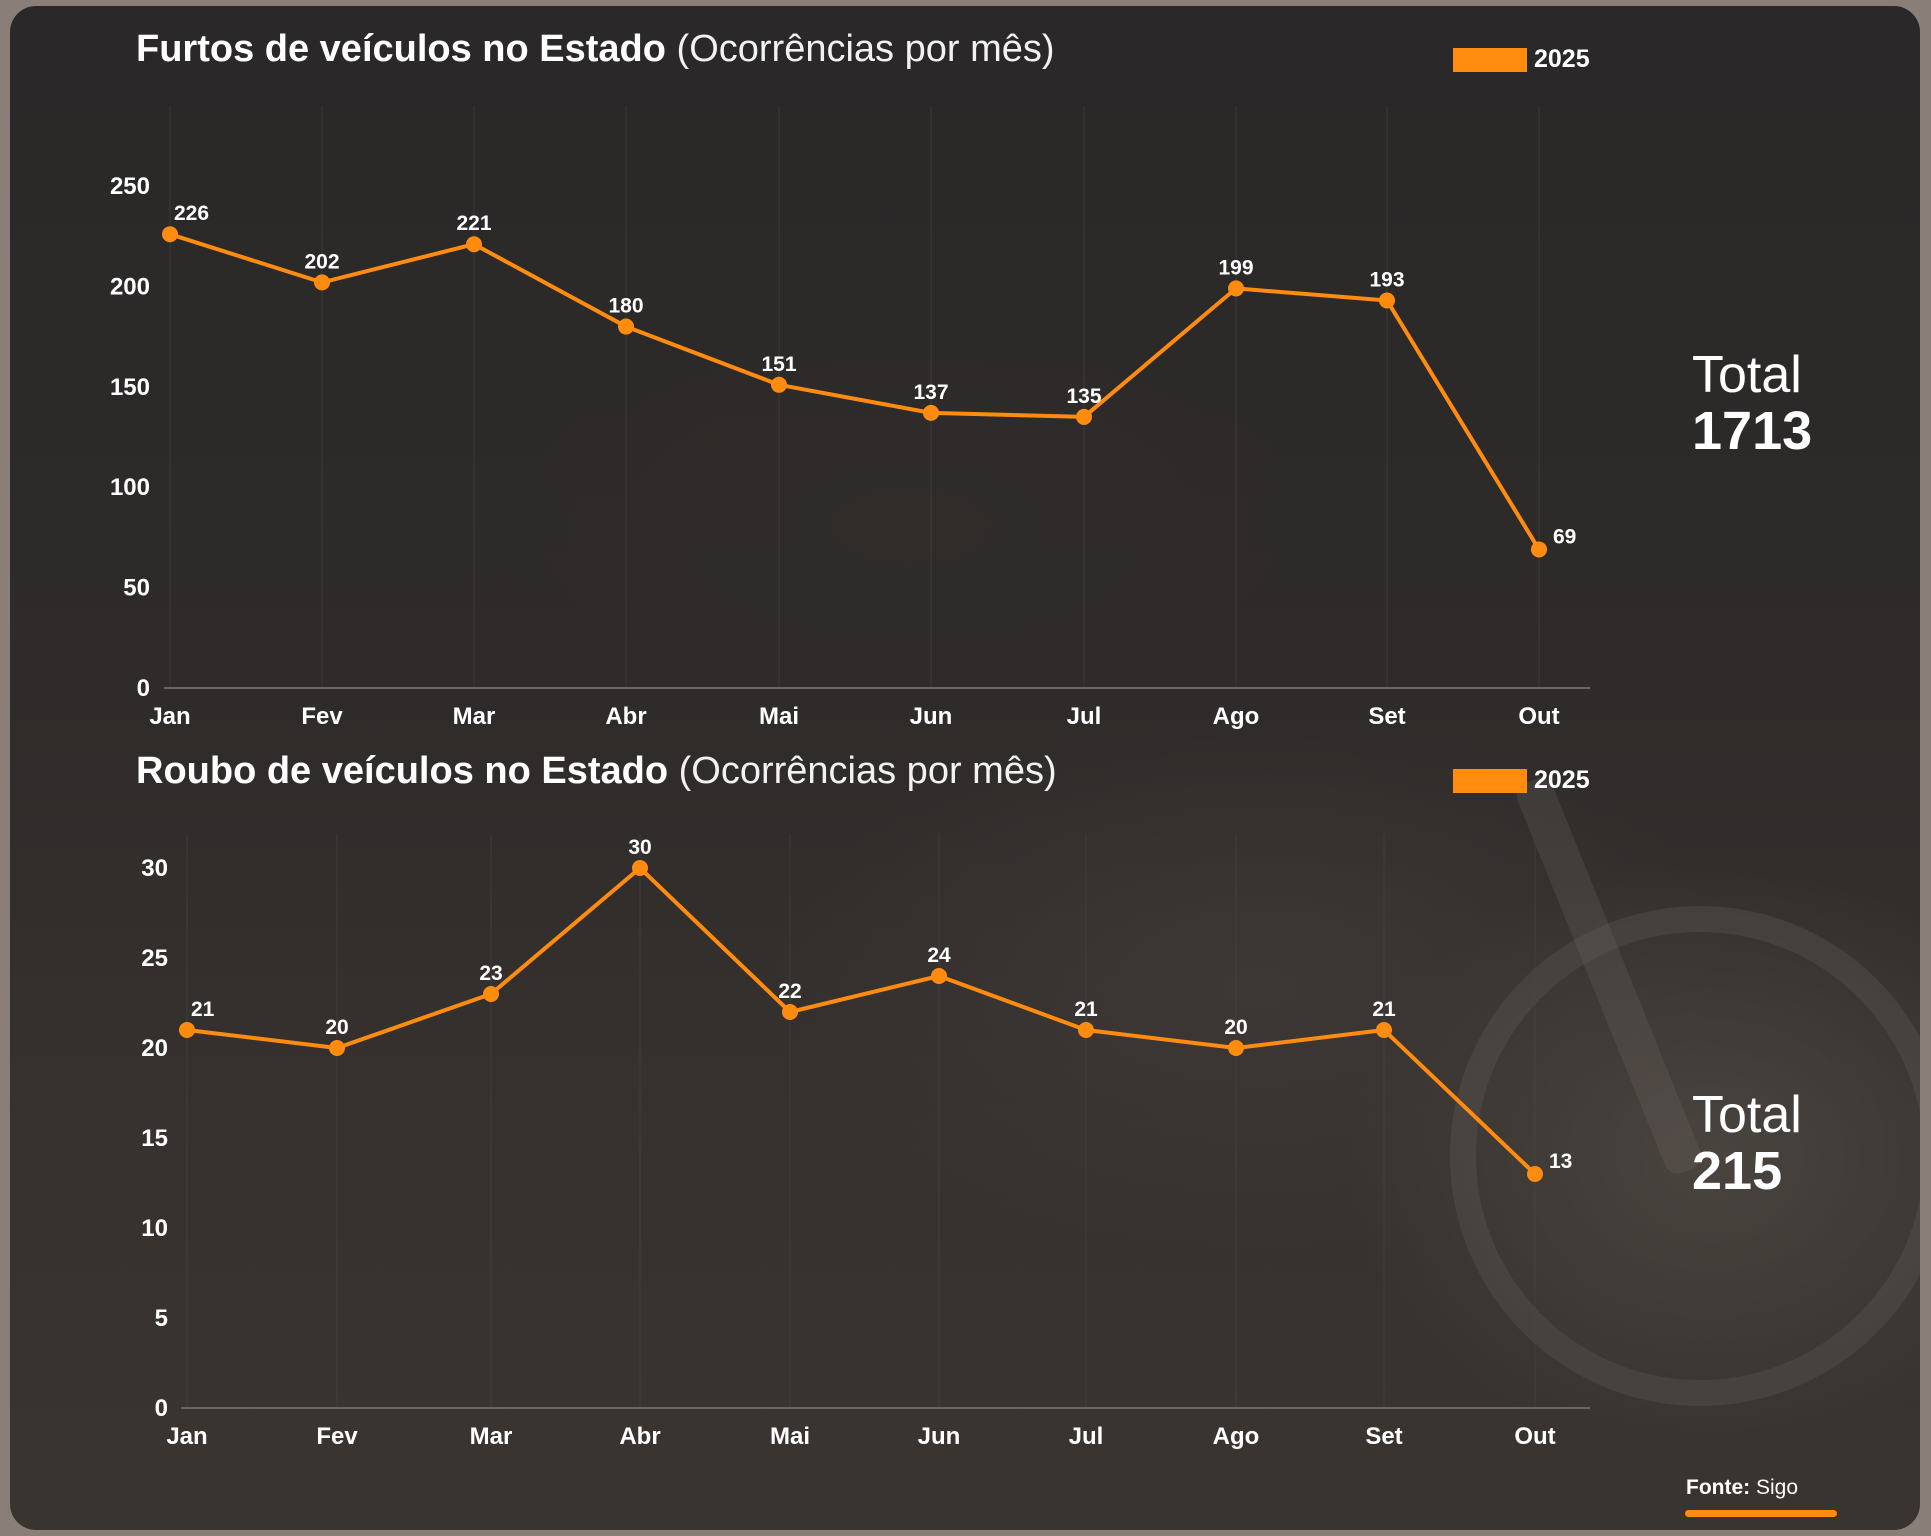 The height and width of the screenshot is (1536, 1931). Describe the element at coordinates (154, 958) in the screenshot. I see `y-tick-label: 25` at that location.